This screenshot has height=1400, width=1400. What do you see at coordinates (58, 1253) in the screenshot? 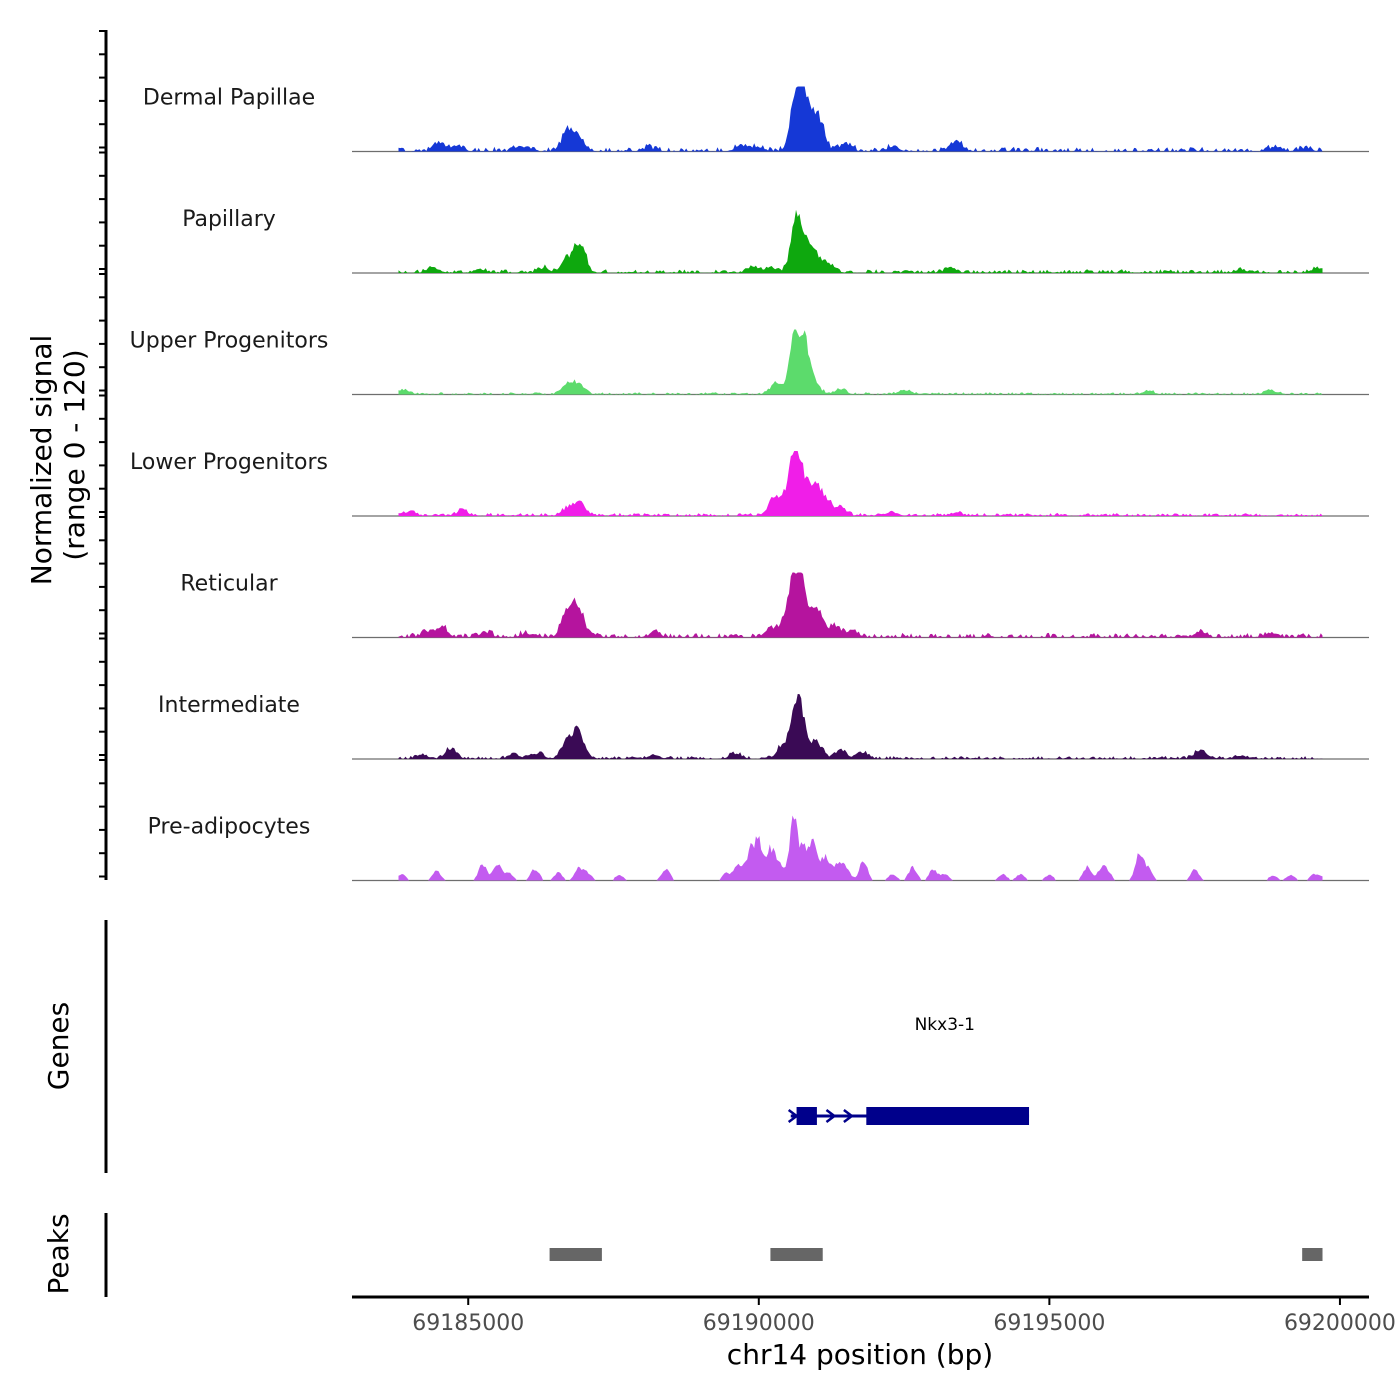
I see `peaks-track-title: Peaks` at bounding box center [58, 1253].